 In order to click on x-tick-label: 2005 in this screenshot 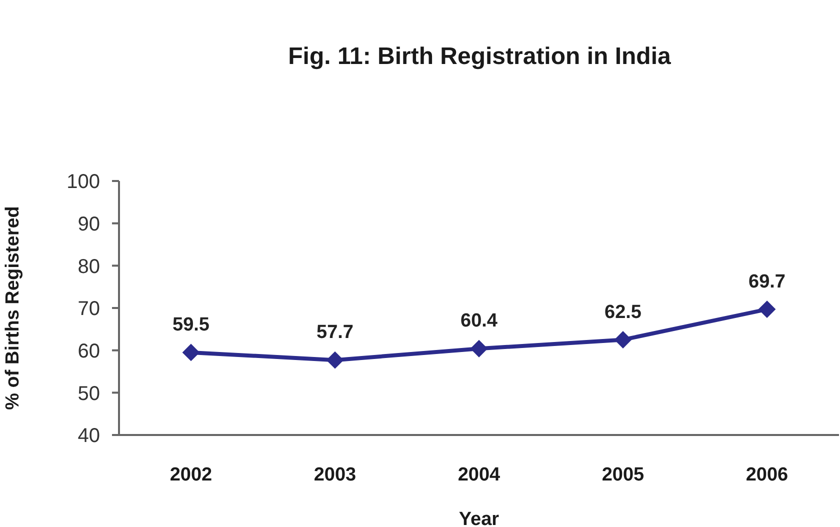, I will do `click(623, 475)`.